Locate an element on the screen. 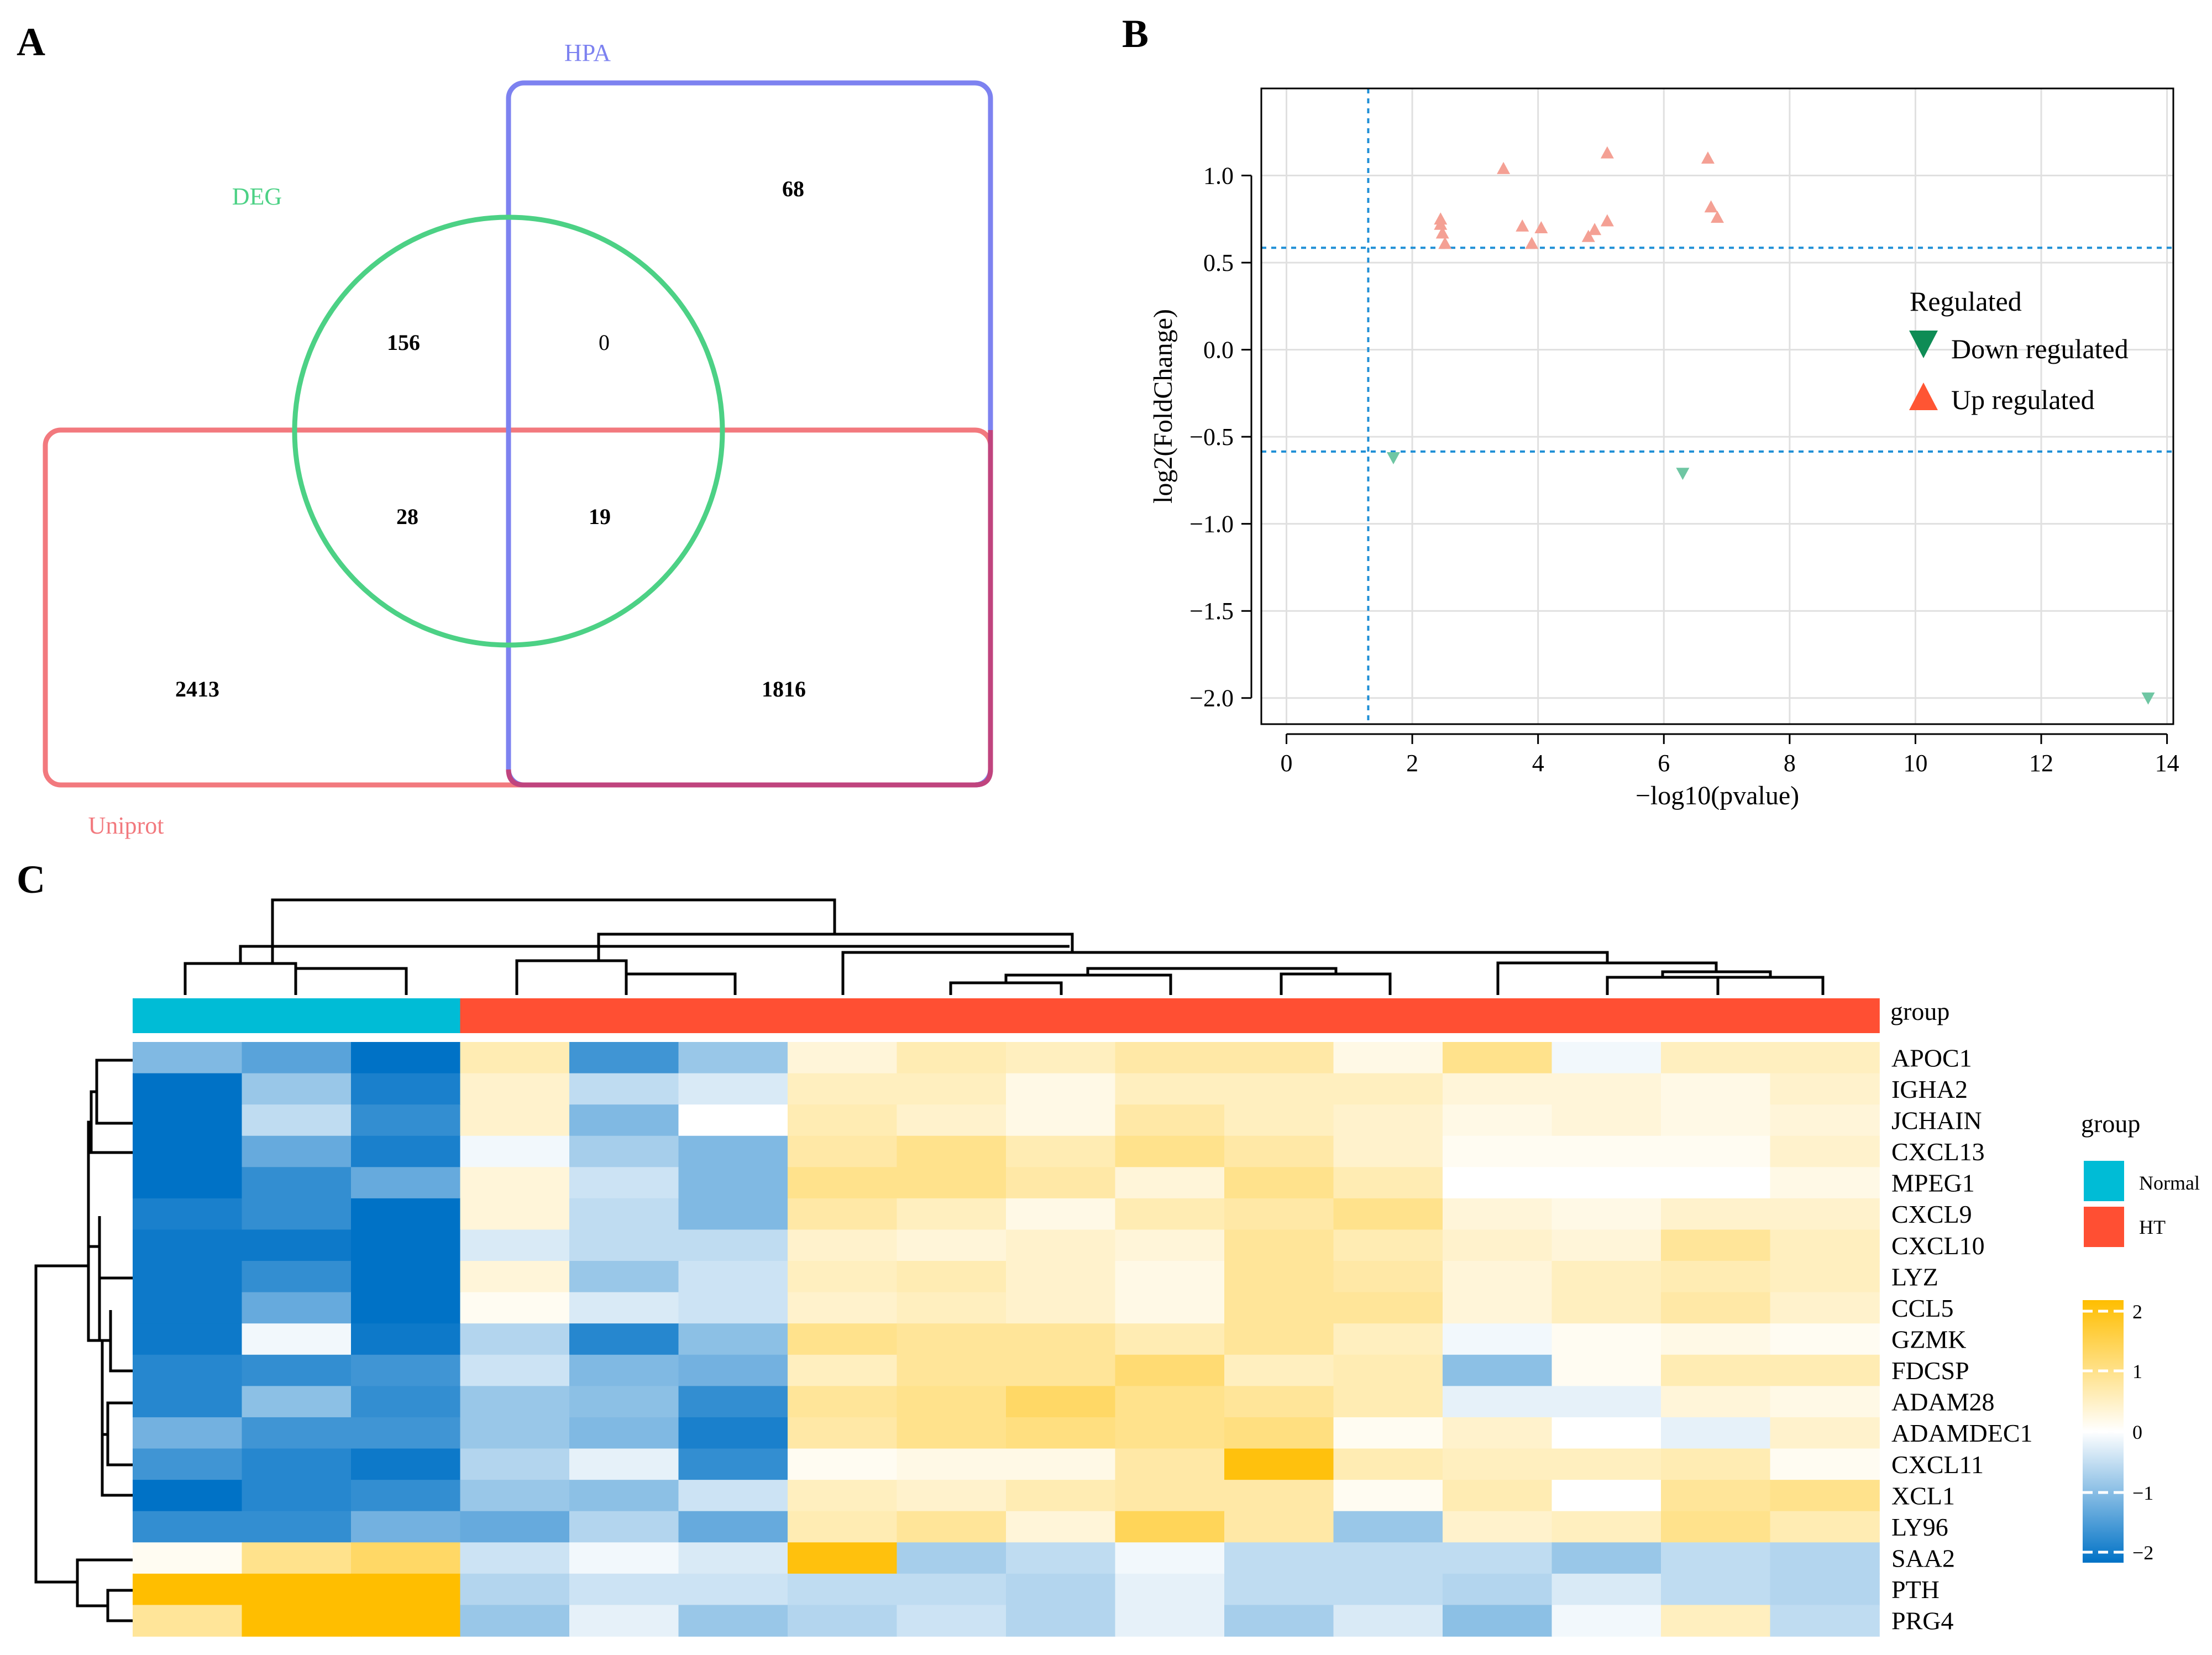 The width and height of the screenshot is (2212, 1655). volcano-x-tick-label: 10 is located at coordinates (1915, 764).